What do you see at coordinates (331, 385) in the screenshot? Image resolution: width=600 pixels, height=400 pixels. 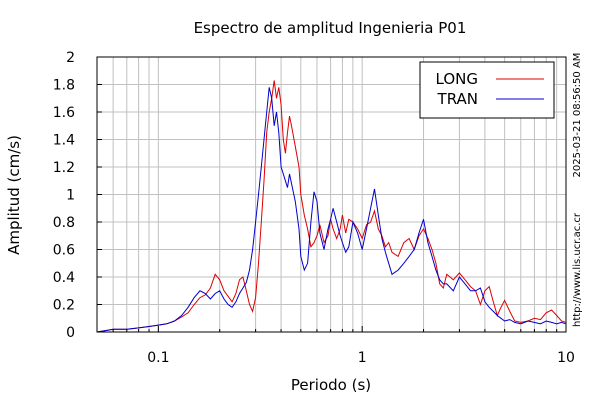 I see `x-axis-title: Periodo (s)` at bounding box center [331, 385].